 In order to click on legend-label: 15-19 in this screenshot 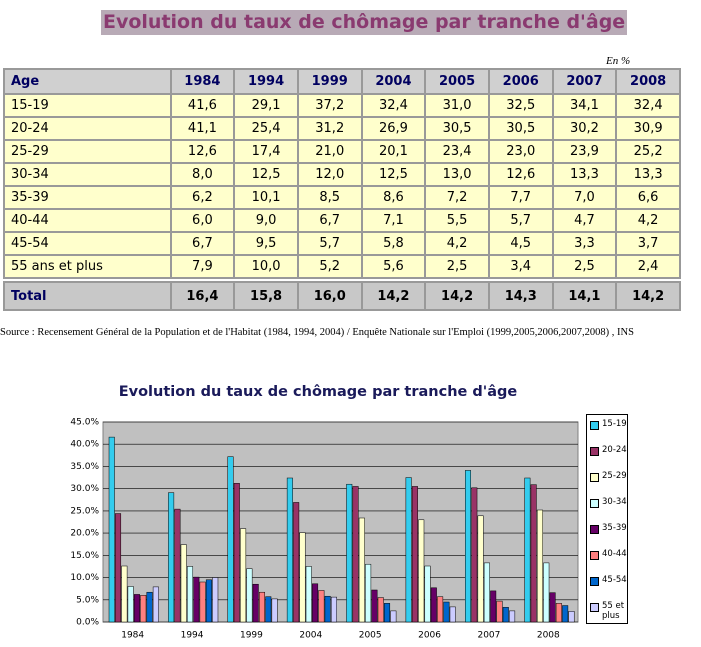, I will do `click(614, 424)`.